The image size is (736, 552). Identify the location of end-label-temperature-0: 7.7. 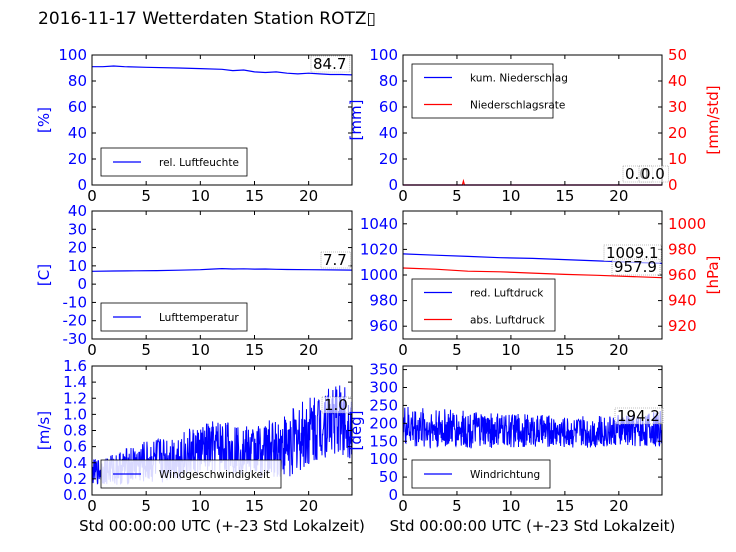
(335, 260).